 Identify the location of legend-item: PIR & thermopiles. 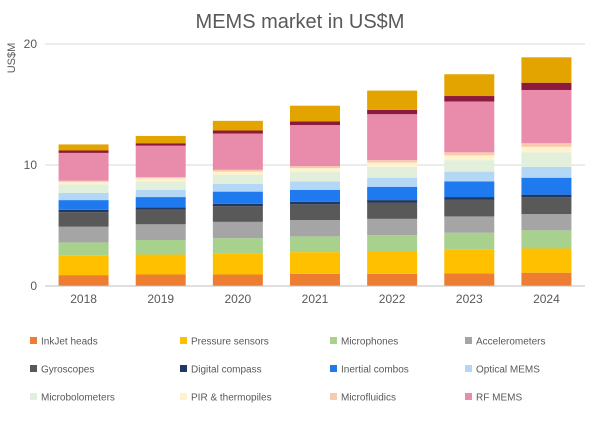
(226, 398).